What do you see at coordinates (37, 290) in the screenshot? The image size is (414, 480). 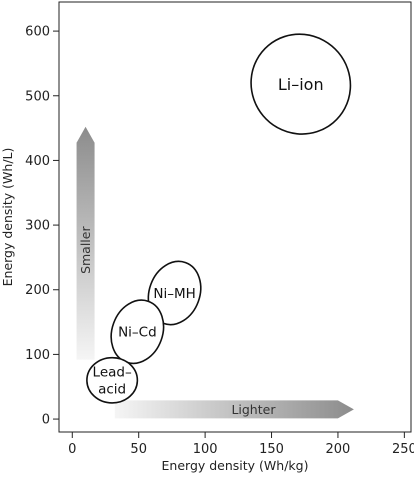 I see `y-tick-label: 200` at bounding box center [37, 290].